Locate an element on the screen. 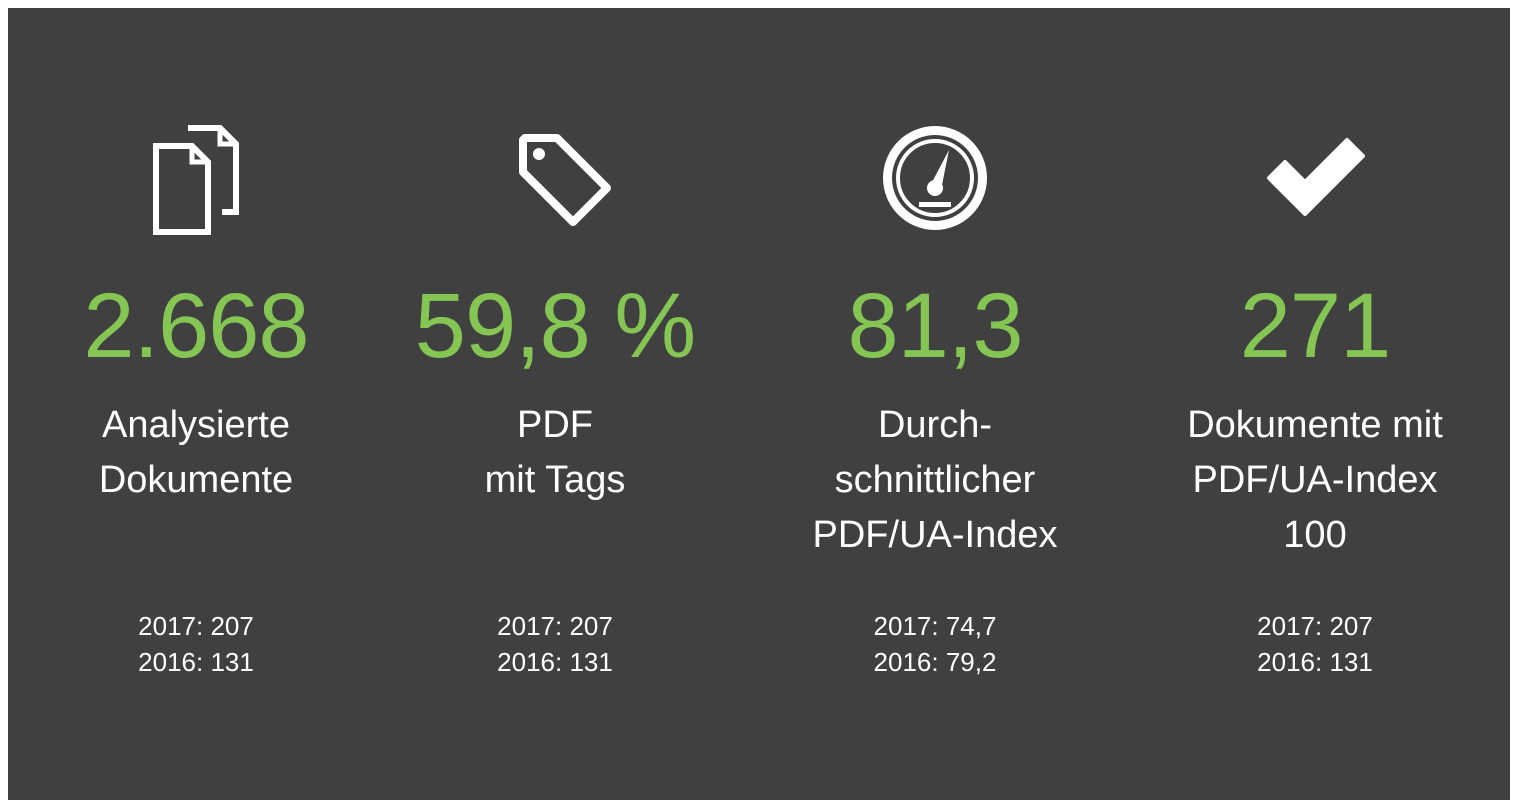  label-line: 100 is located at coordinates (1315, 535).